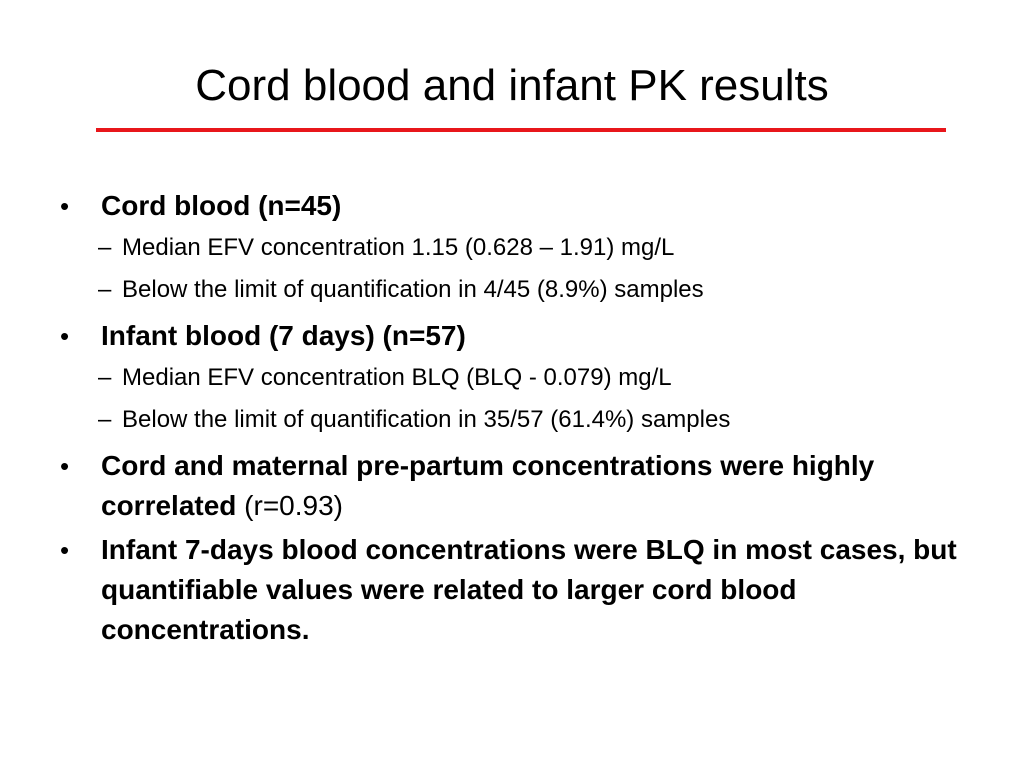  I want to click on bullet-text: Cord blood (n=45), so click(221, 205).